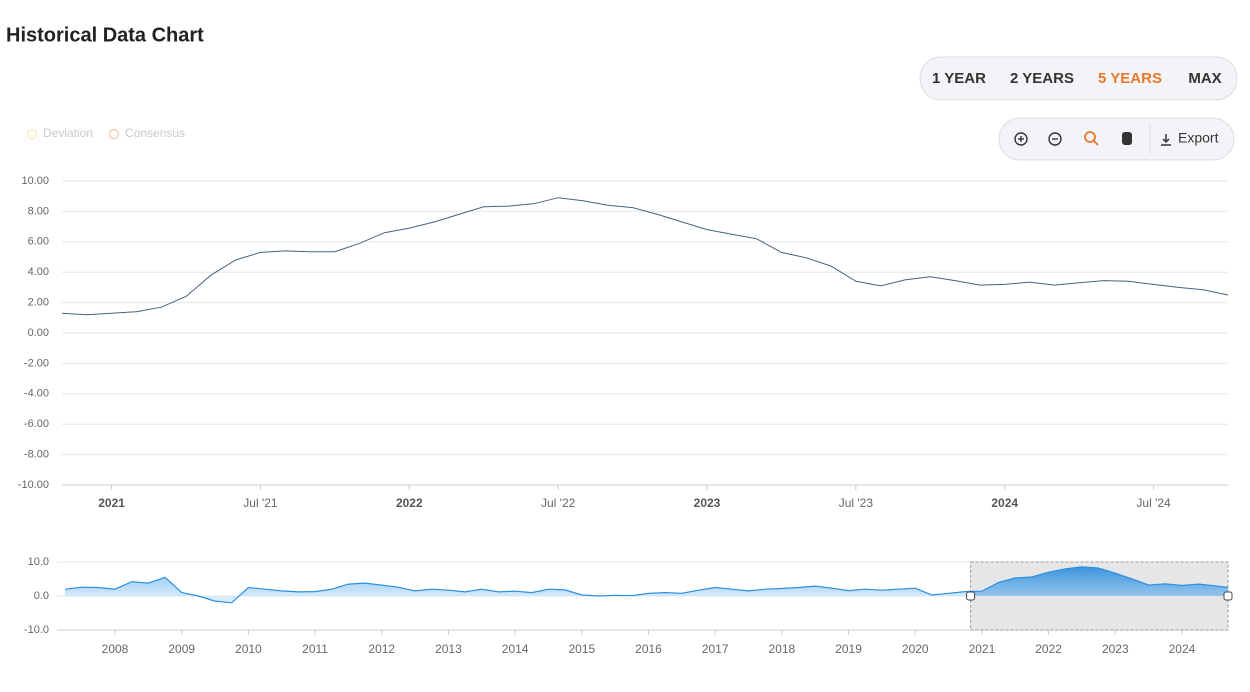  I want to click on y-tick-label: -10.00, so click(33, 485).